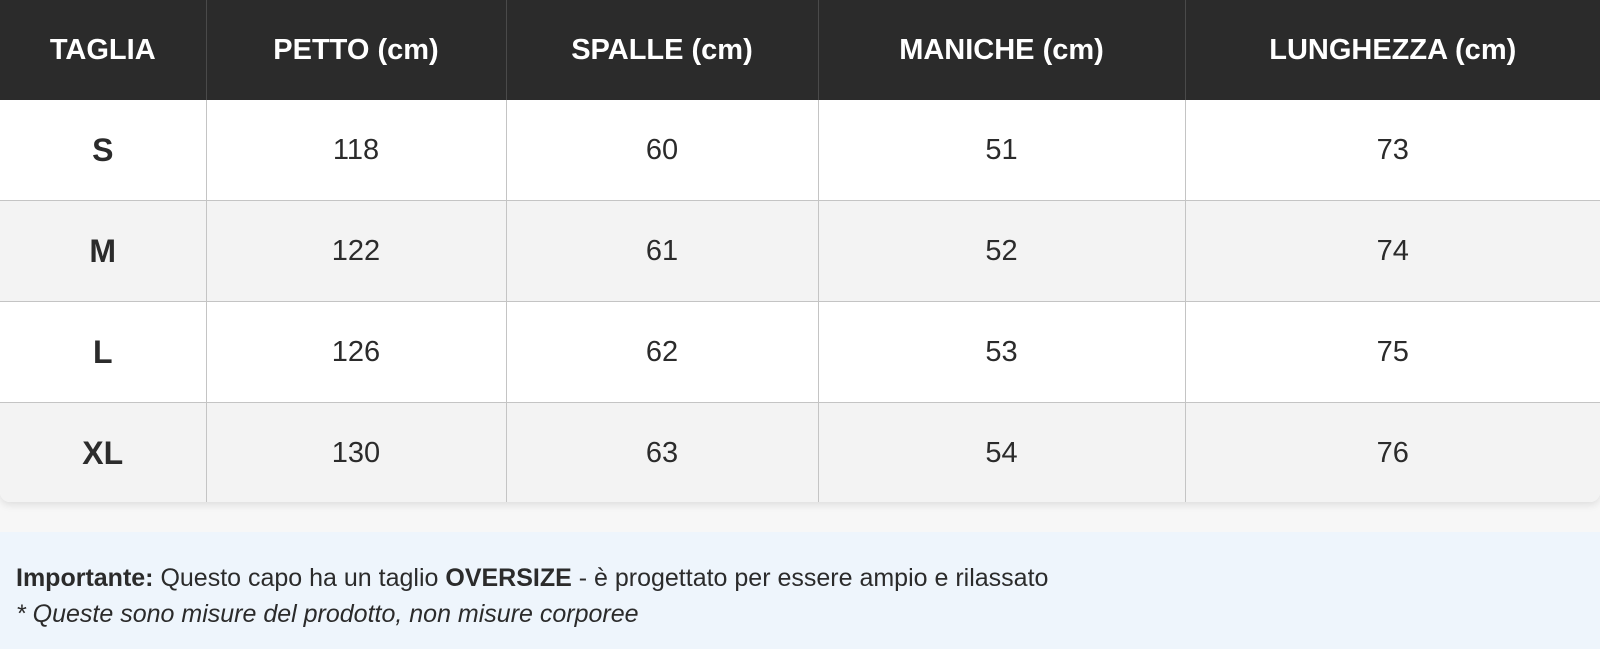 The image size is (1600, 649). I want to click on petto-cell: 122, so click(356, 251).